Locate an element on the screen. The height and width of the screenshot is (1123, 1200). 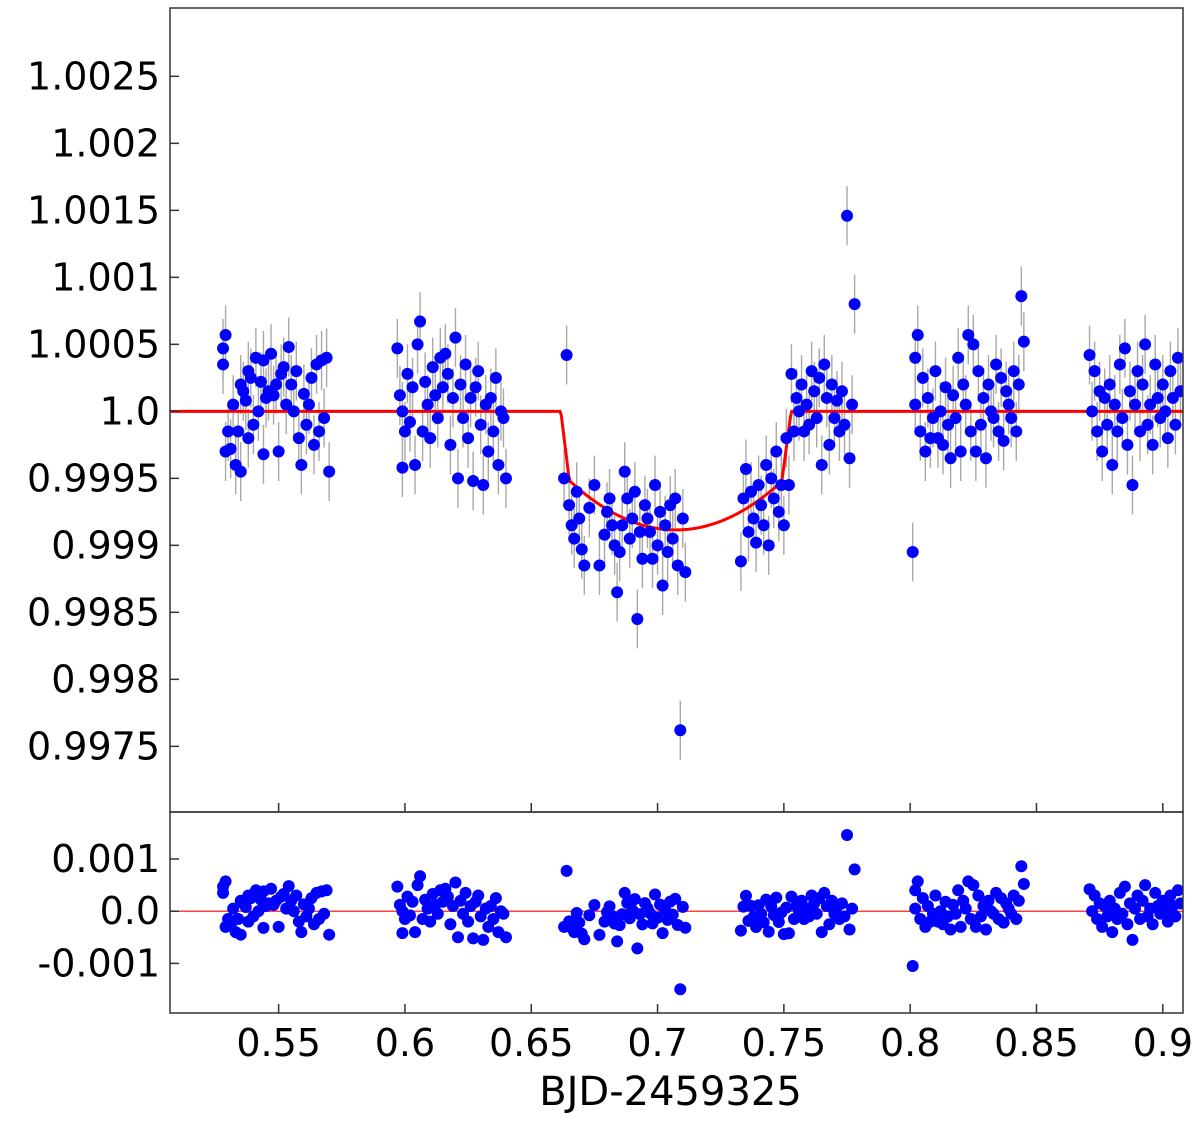
y-tick-label: 0.999 is located at coordinates (105, 545).